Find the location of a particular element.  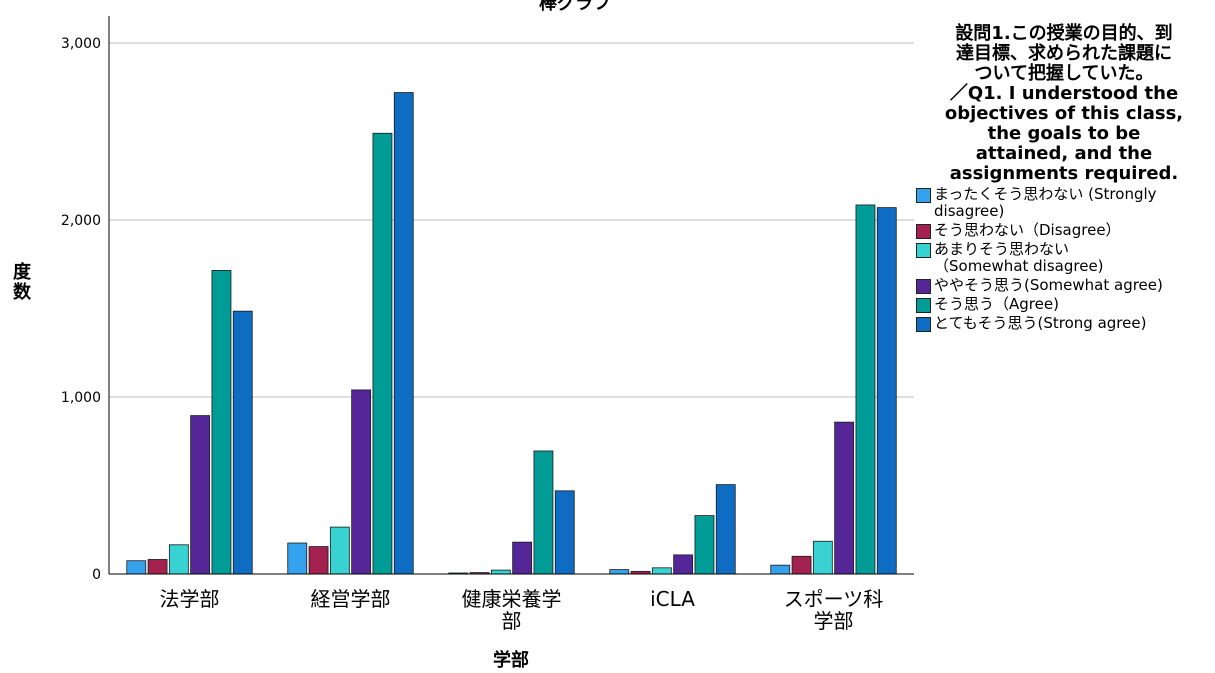

y-tick-label: 3,000 is located at coordinates (81, 44).